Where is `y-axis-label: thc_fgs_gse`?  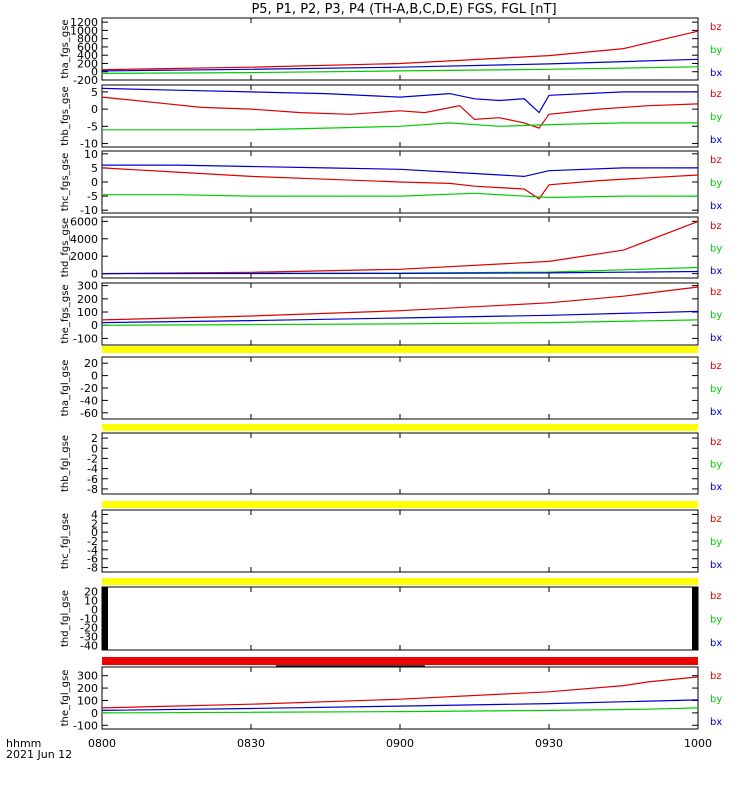
y-axis-label: thc_fgs_gse is located at coordinates (65, 182).